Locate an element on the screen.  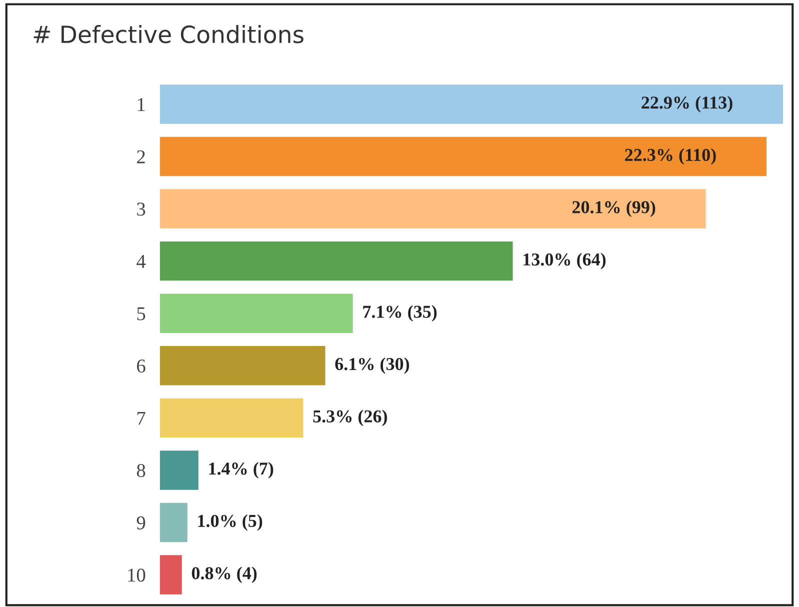
data-label: 0.8% (4) is located at coordinates (224, 574).